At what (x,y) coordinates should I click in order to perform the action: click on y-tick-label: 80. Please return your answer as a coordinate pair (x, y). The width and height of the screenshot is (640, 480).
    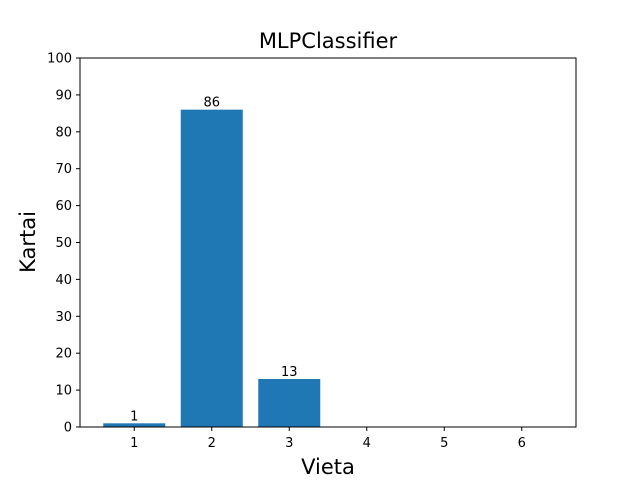
    Looking at the image, I should click on (63, 132).